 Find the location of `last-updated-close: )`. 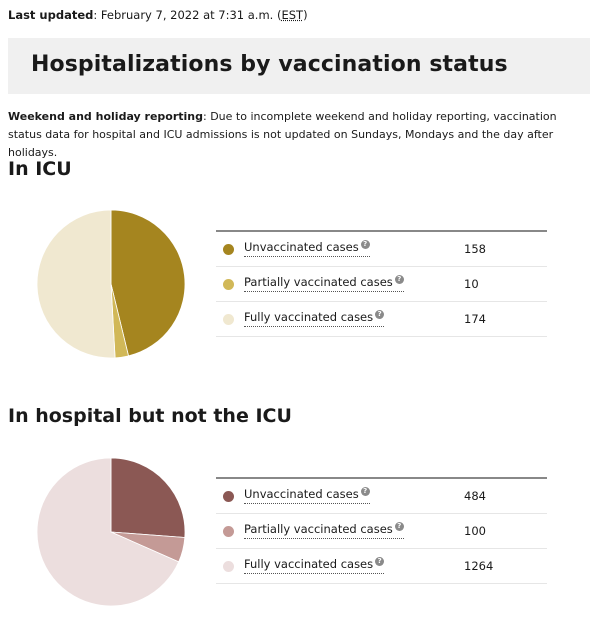

last-updated-close: ) is located at coordinates (305, 15).